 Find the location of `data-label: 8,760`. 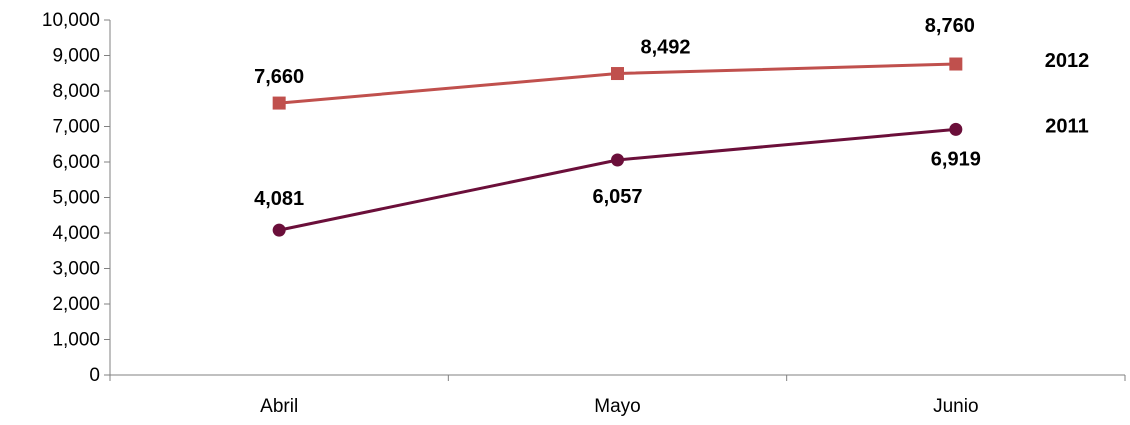

data-label: 8,760 is located at coordinates (950, 26).